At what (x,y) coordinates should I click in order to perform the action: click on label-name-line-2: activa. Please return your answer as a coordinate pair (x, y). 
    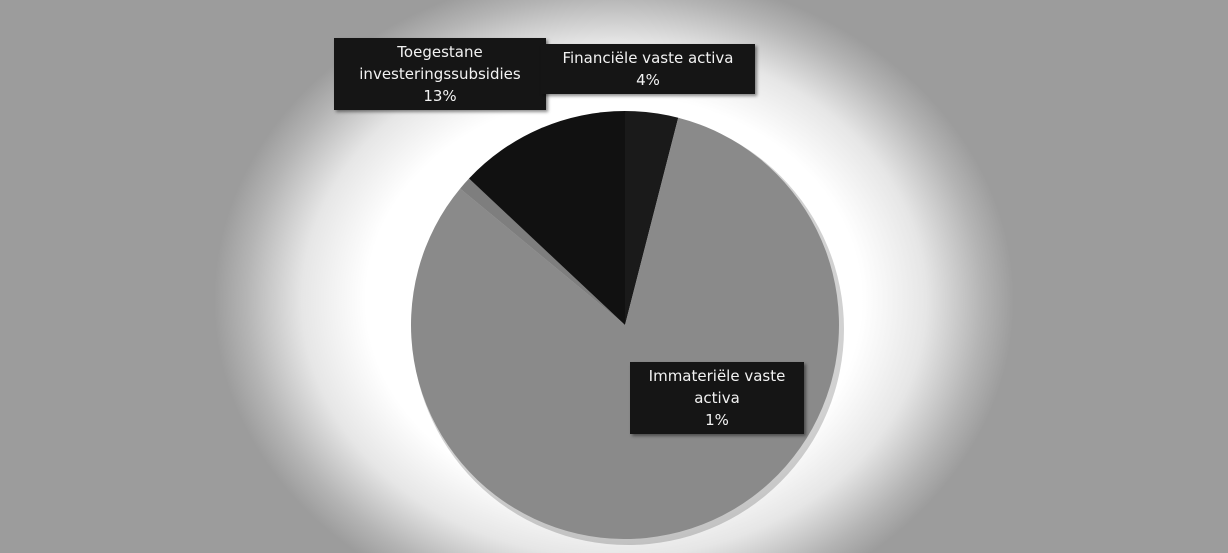
    Looking at the image, I should click on (717, 398).